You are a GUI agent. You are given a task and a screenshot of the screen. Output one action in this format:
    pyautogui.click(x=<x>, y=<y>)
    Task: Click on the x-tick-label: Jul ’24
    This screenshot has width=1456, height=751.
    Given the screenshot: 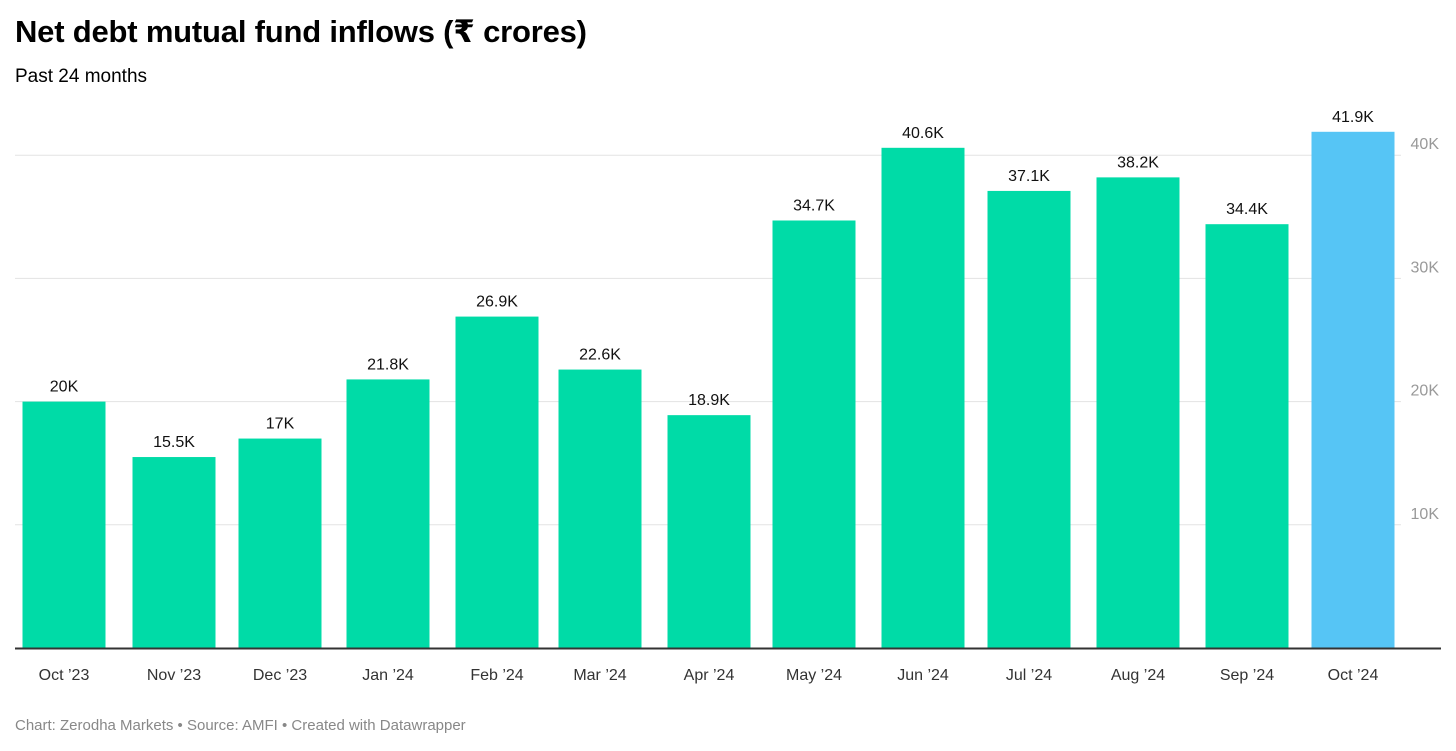 What is the action you would take?
    pyautogui.click(x=1029, y=675)
    